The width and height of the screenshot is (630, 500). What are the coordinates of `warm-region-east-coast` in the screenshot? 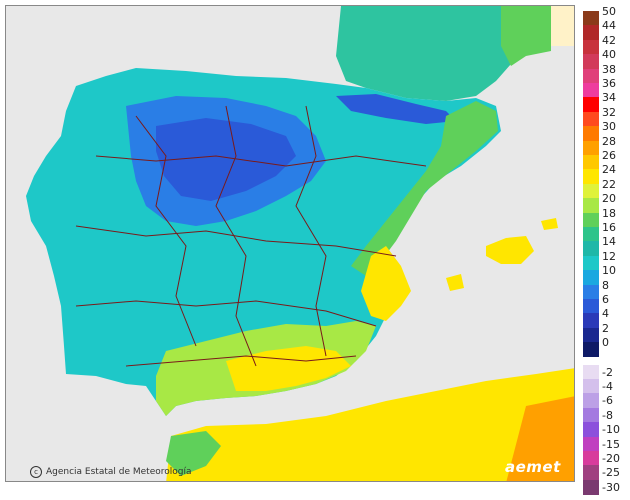 It's located at (424, 188).